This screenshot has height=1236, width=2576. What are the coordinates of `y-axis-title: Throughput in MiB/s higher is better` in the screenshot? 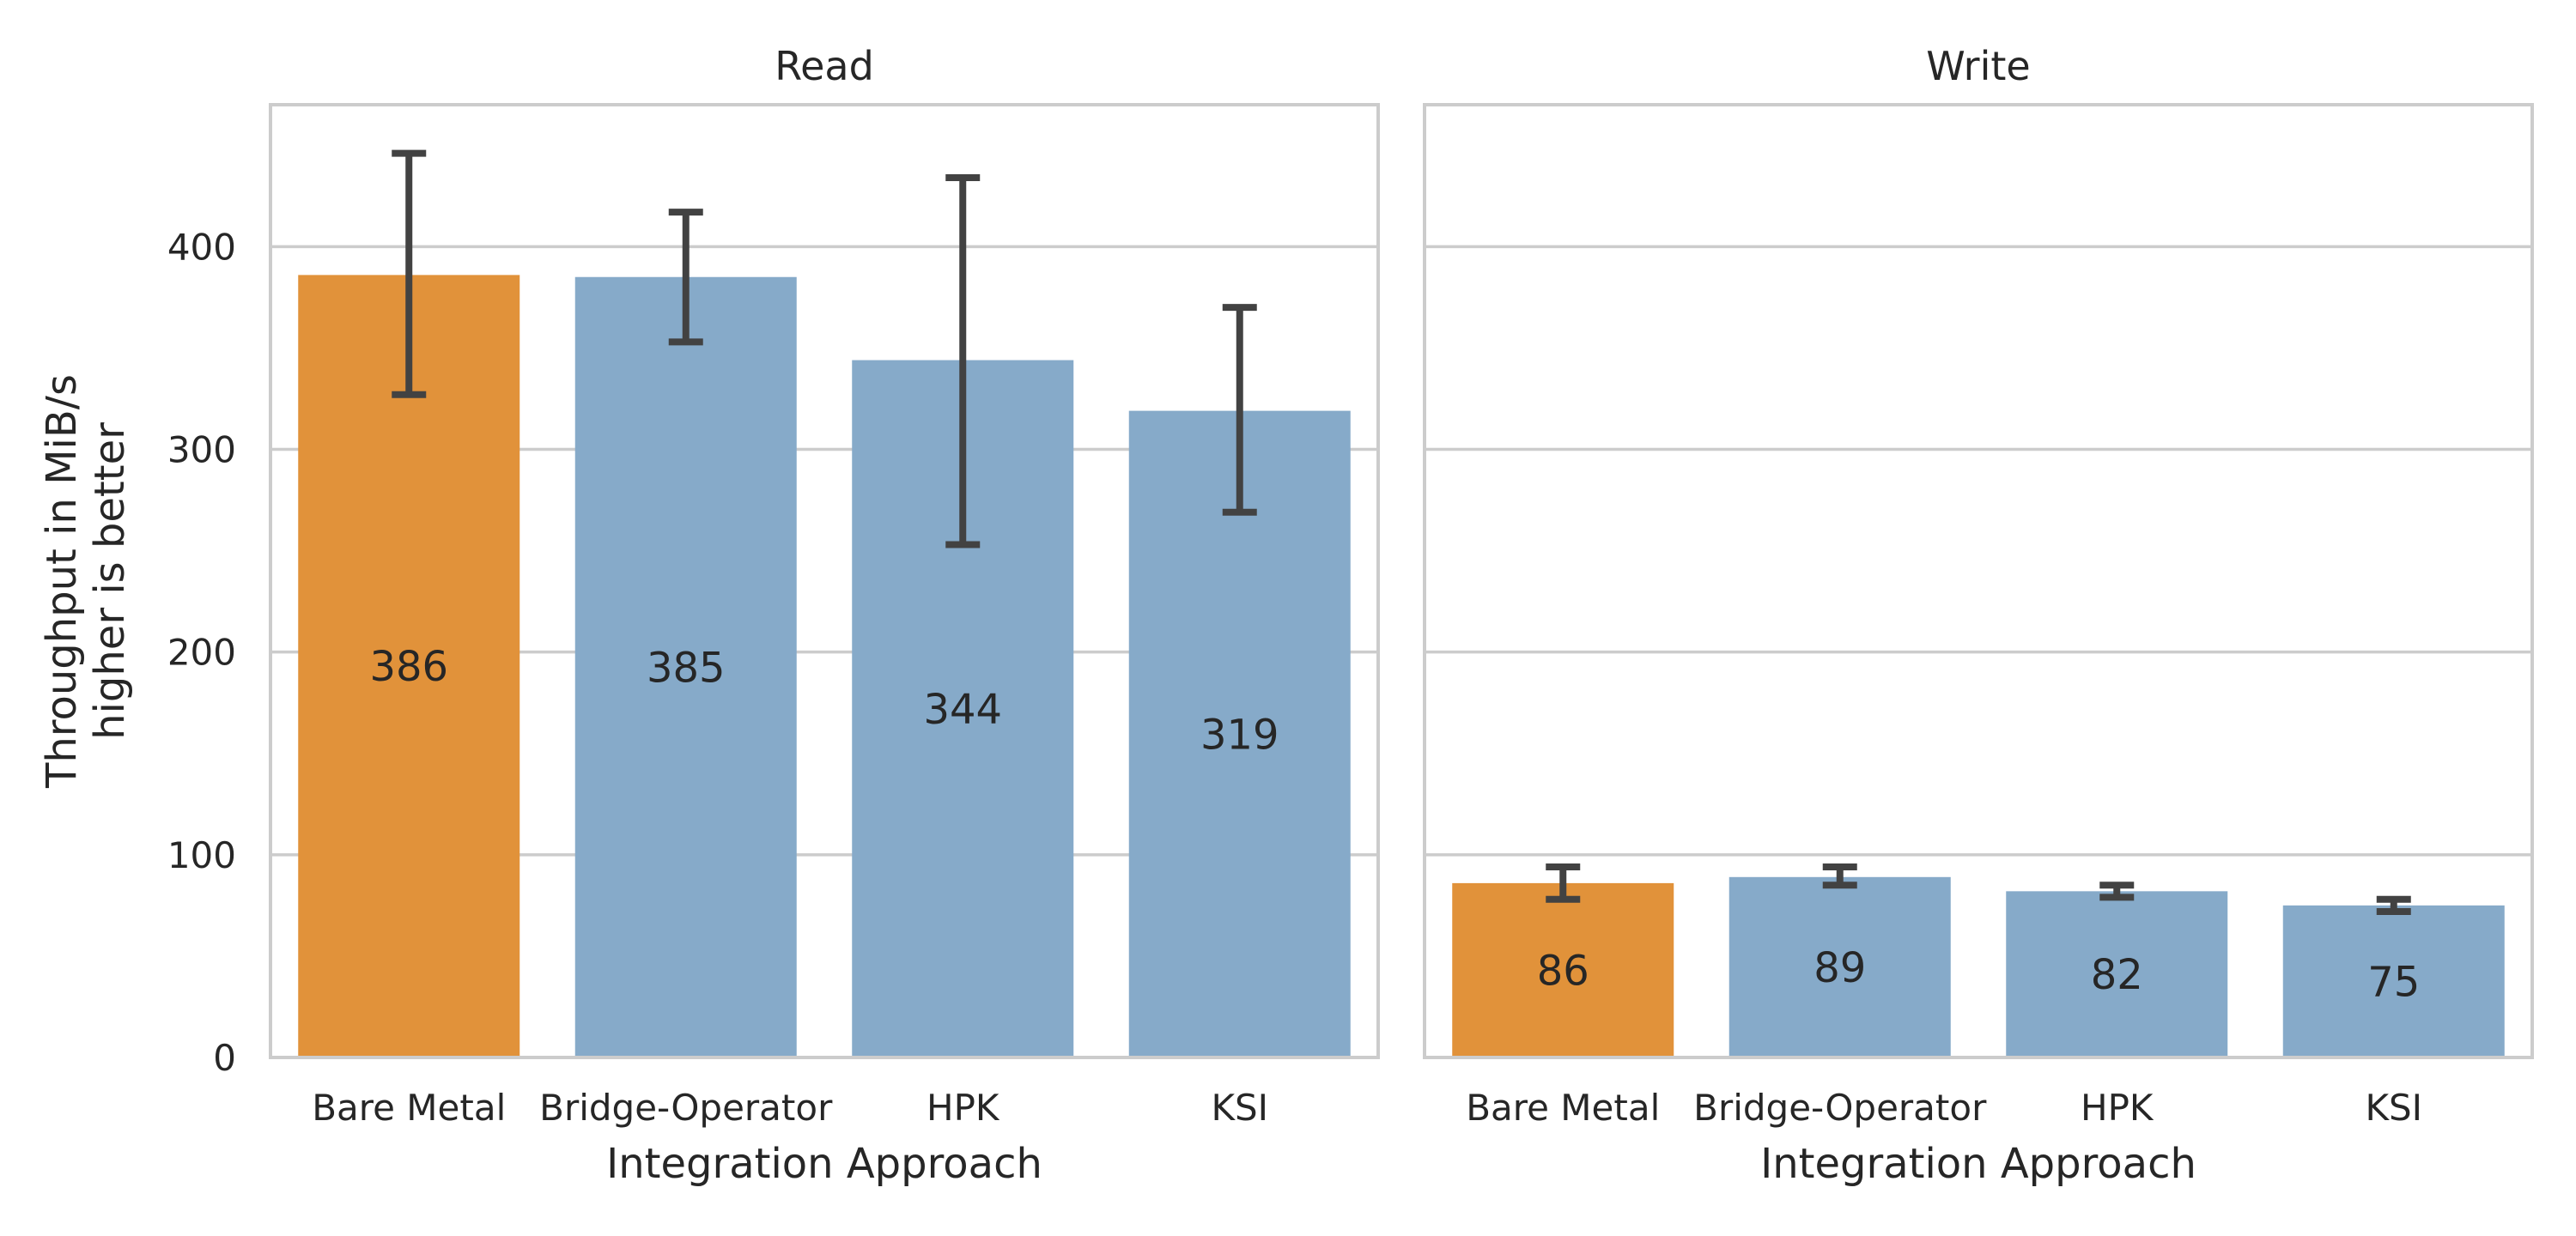 It's located at (86, 581).